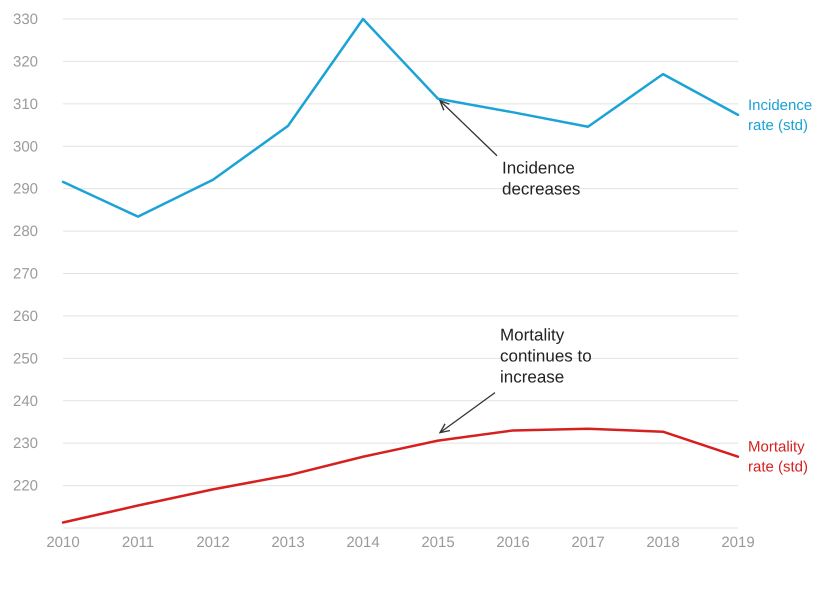  What do you see at coordinates (363, 542) in the screenshot?
I see `x-tick-label: 2014` at bounding box center [363, 542].